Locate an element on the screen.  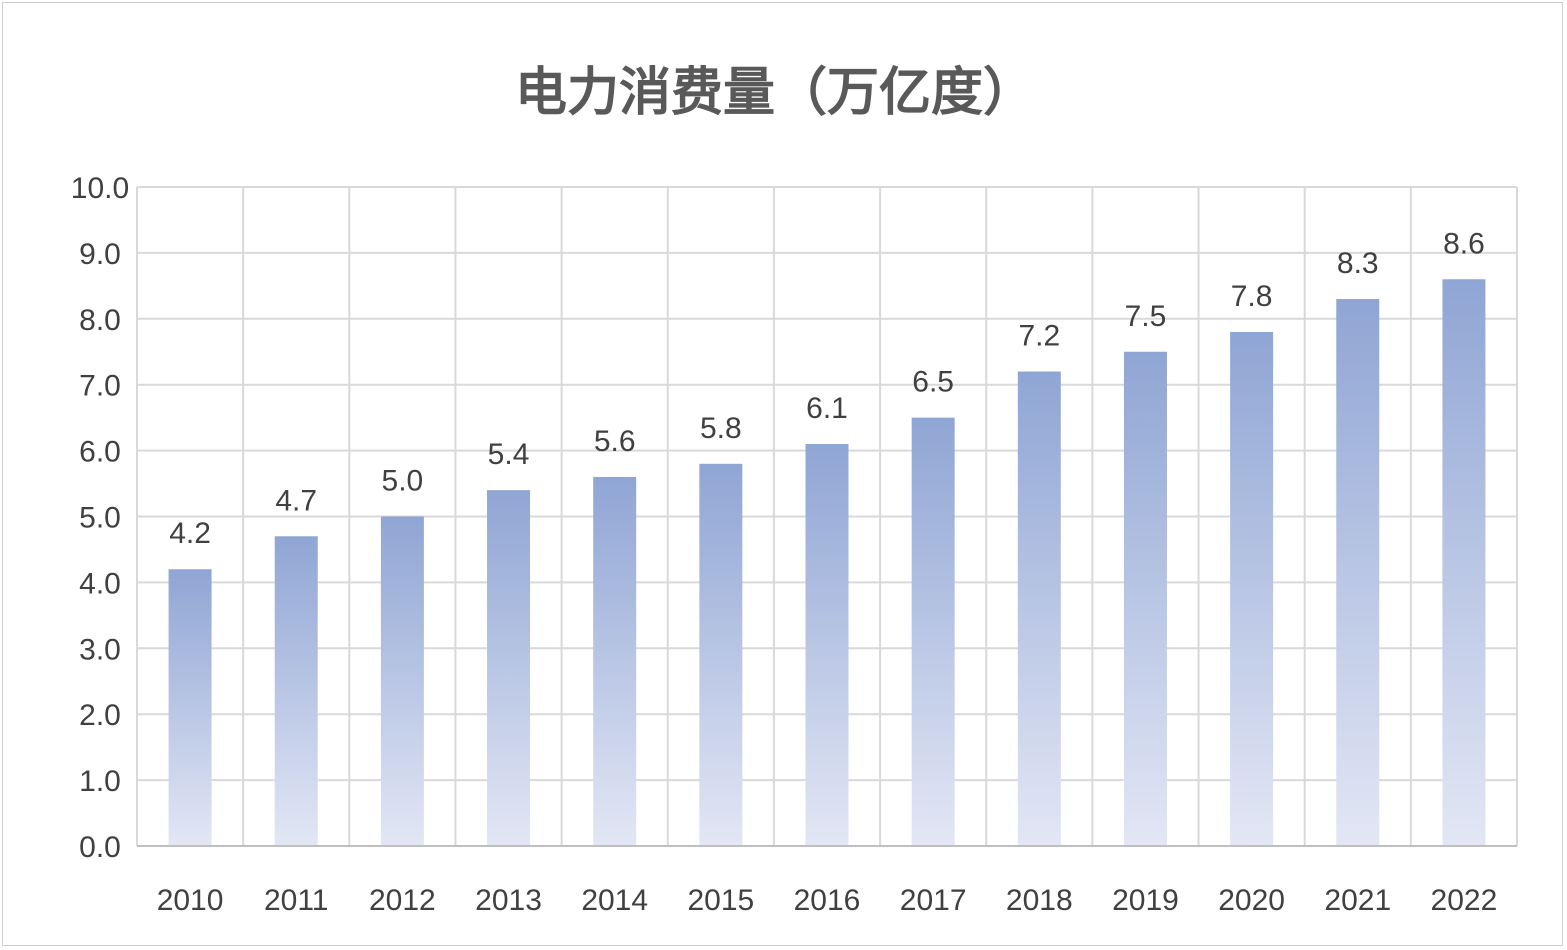
x-tick-label-2018: 2018 is located at coordinates (1039, 900).